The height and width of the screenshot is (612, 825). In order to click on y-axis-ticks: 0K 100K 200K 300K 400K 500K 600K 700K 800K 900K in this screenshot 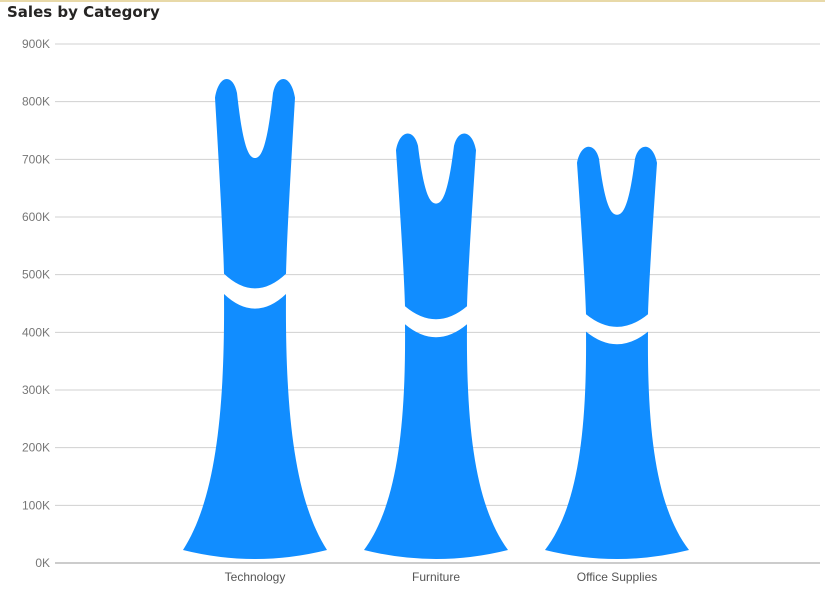, I will do `click(36, 303)`.